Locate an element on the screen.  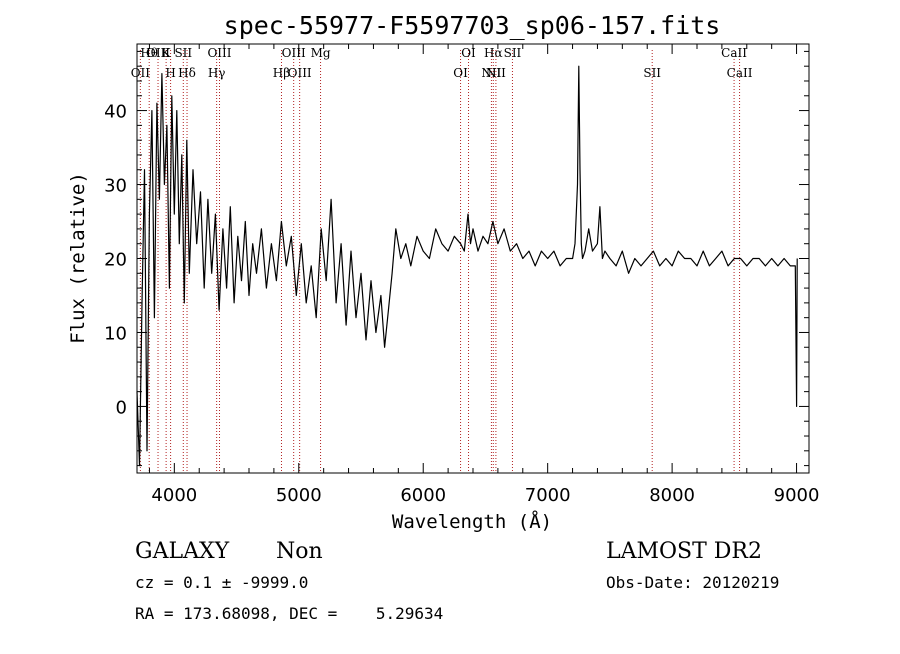
survey-name: LAMOST DR2 is located at coordinates (684, 551).